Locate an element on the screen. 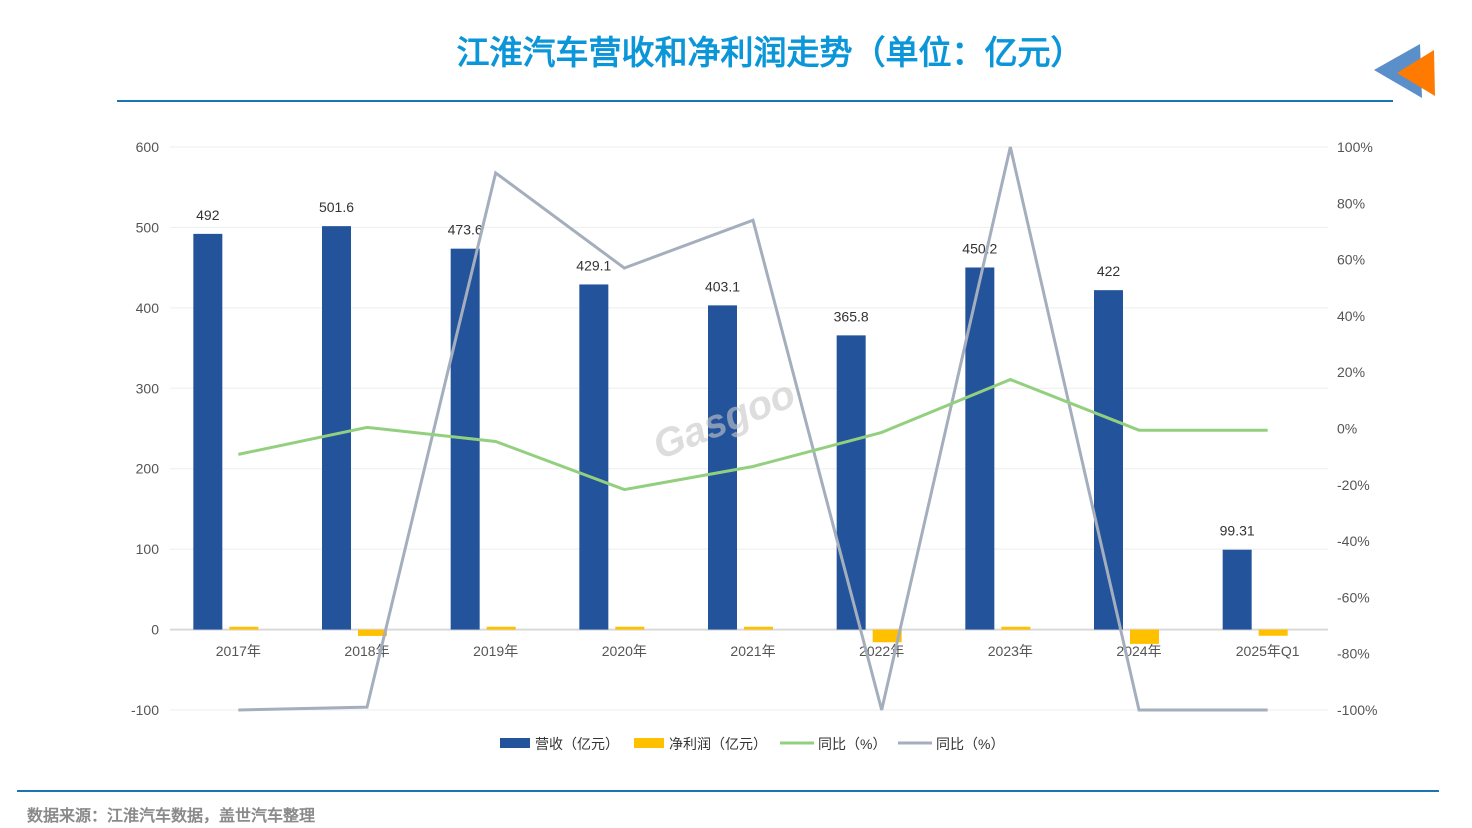 This screenshot has width=1472, height=828. x-tick-label: 2019年 is located at coordinates (495, 651).